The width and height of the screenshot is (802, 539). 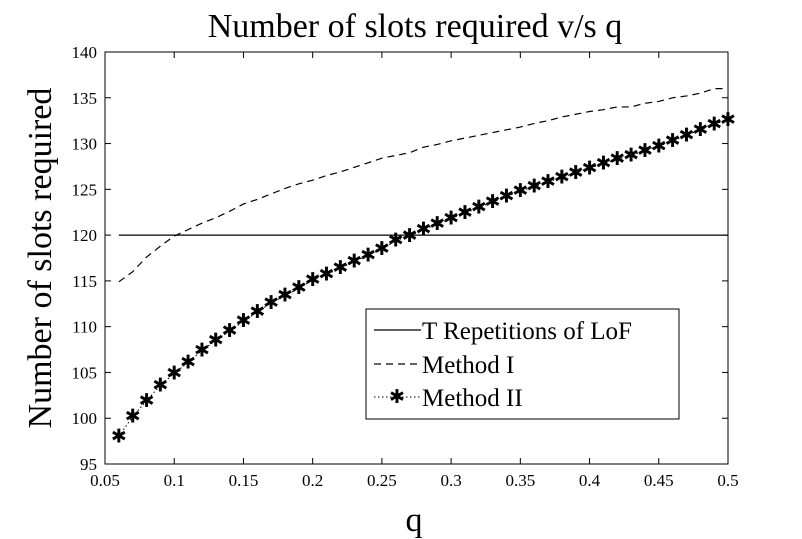 What do you see at coordinates (85, 144) in the screenshot?
I see `y-tick-label: 130` at bounding box center [85, 144].